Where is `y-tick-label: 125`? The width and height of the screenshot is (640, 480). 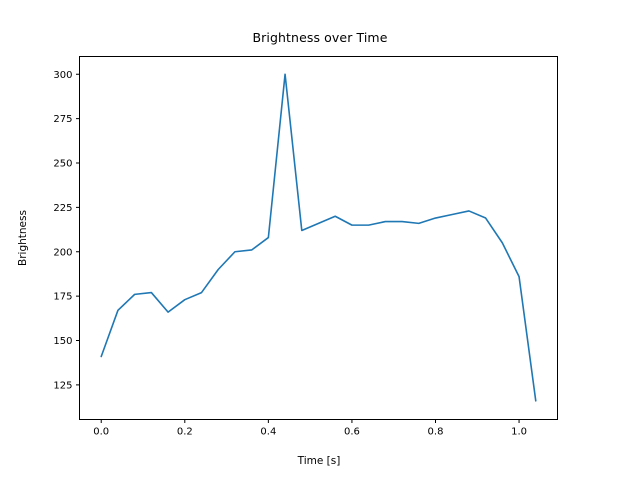
y-tick-label: 125 is located at coordinates (62, 385).